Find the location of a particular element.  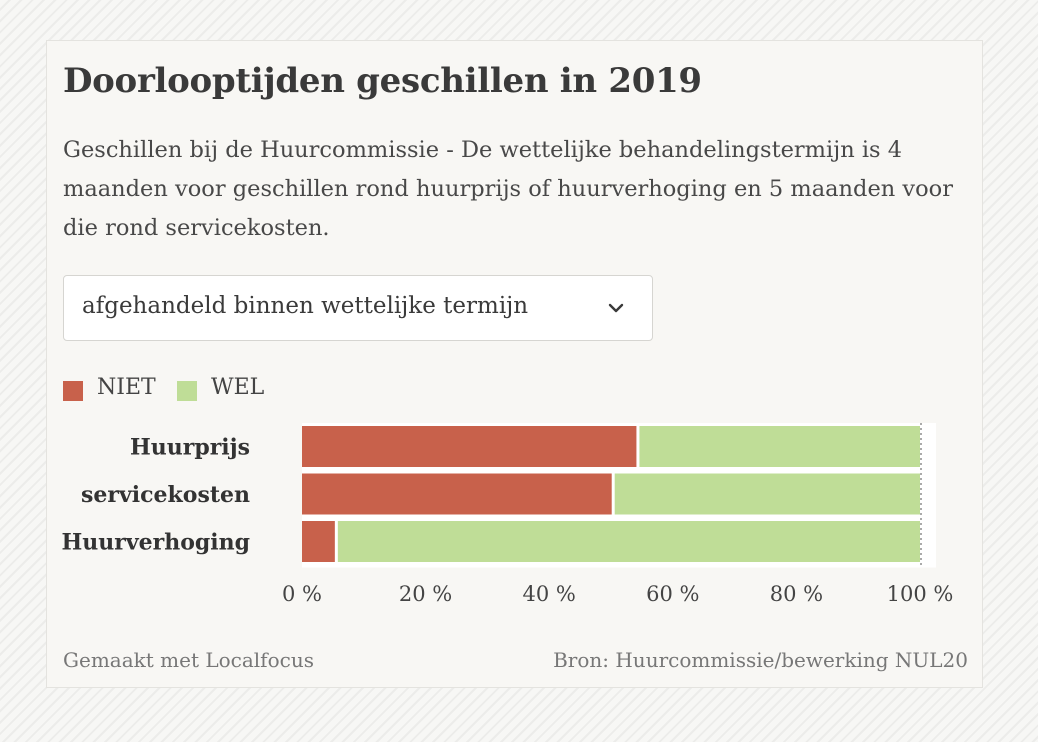

x-tick-label: 20 % is located at coordinates (425, 594).